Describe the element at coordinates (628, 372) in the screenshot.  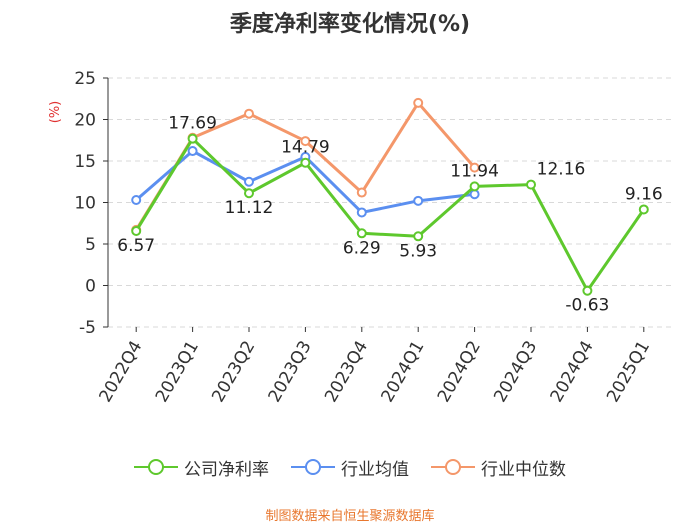
I see `x-tick-label: 2025Q1` at that location.